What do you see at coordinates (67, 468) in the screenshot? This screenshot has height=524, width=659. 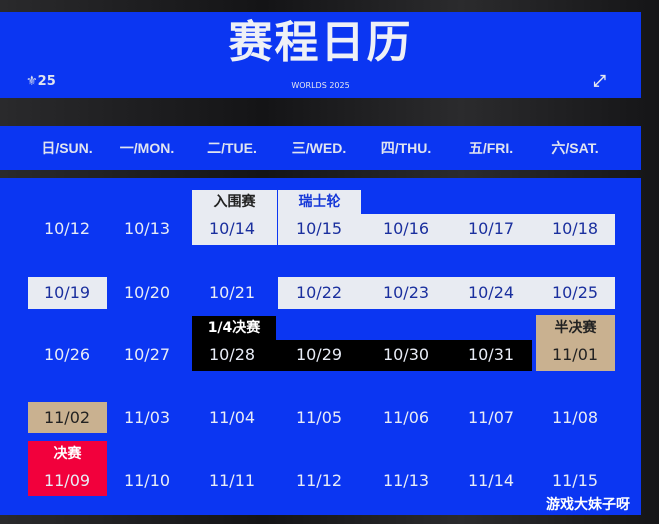 I see `finals-box` at bounding box center [67, 468].